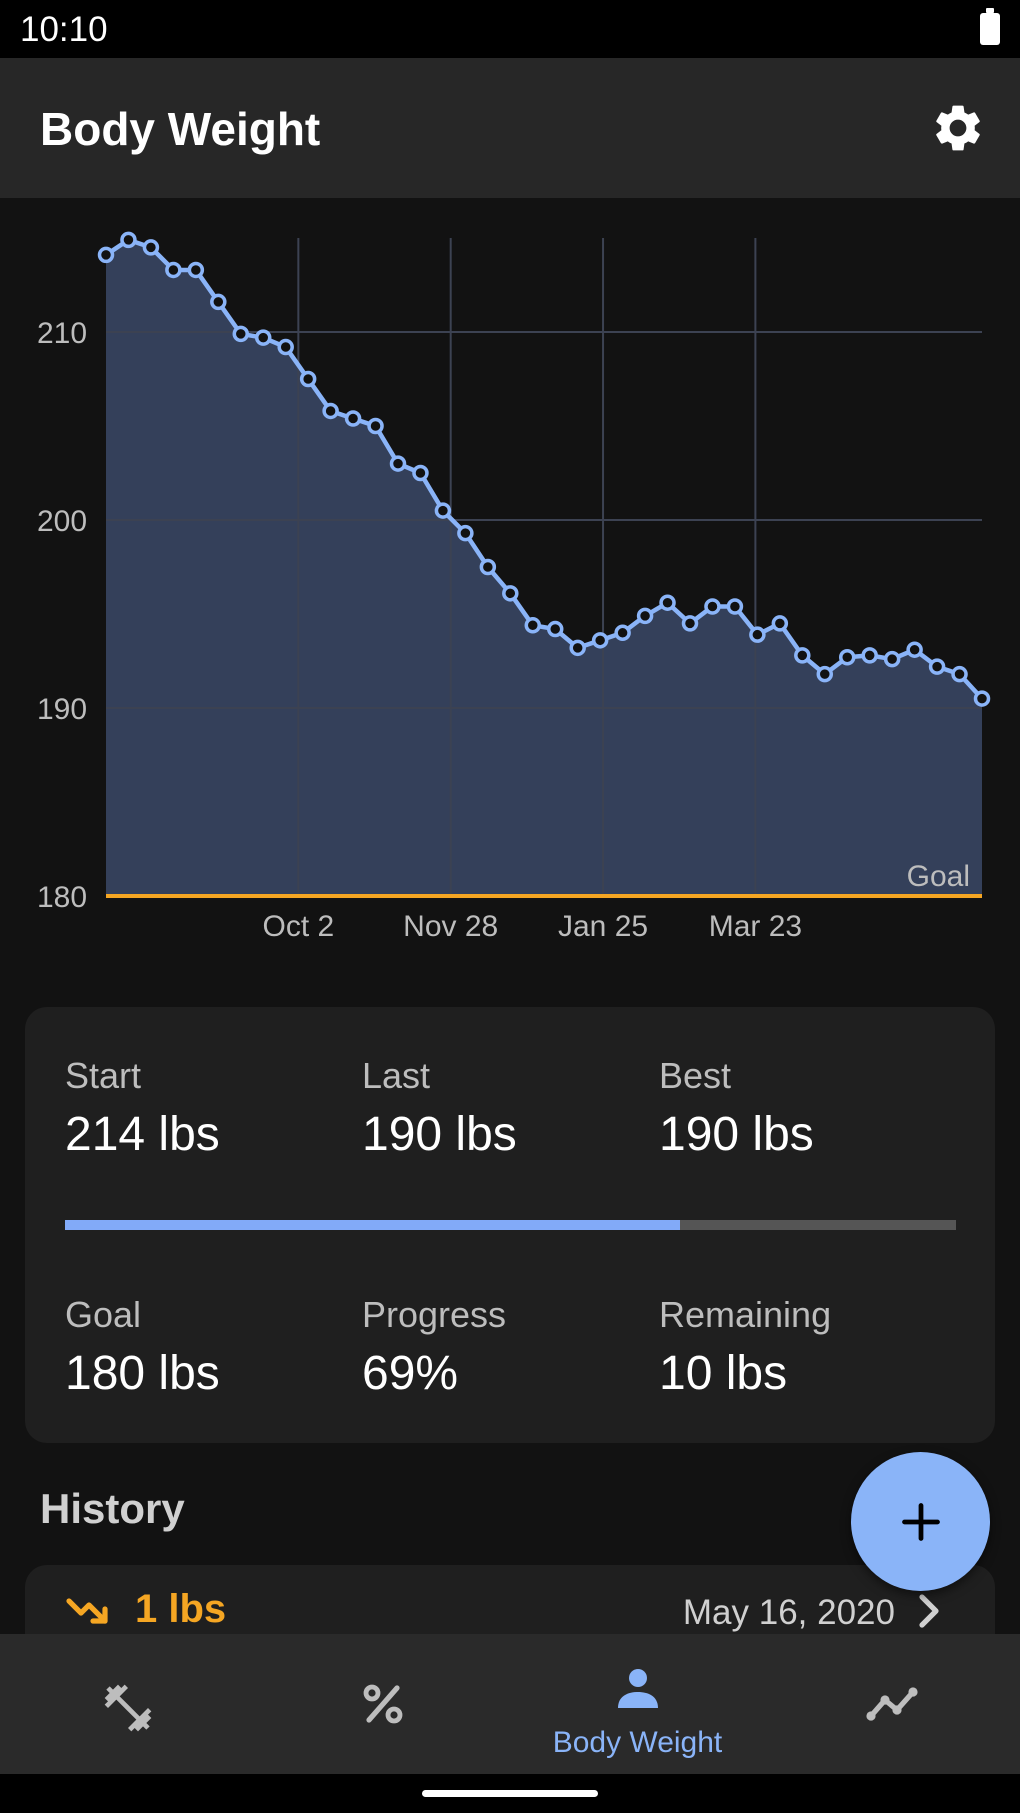 The width and height of the screenshot is (1020, 1813). What do you see at coordinates (127, 1708) in the screenshot?
I see `dumbbell-icon` at bounding box center [127, 1708].